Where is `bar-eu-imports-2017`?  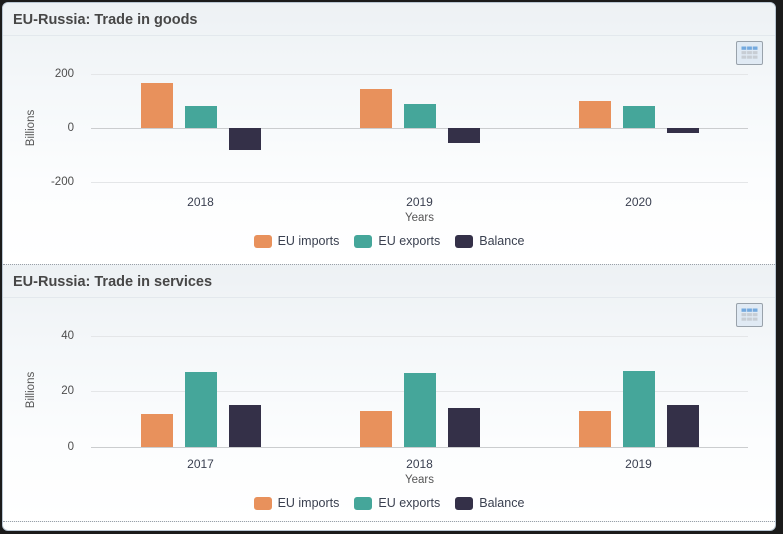
bar-eu-imports-2017 is located at coordinates (156, 430).